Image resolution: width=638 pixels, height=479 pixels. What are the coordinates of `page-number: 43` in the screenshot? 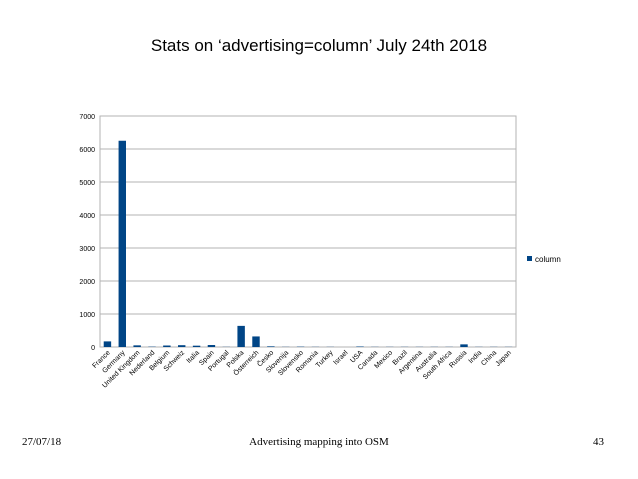 It's located at (598, 442).